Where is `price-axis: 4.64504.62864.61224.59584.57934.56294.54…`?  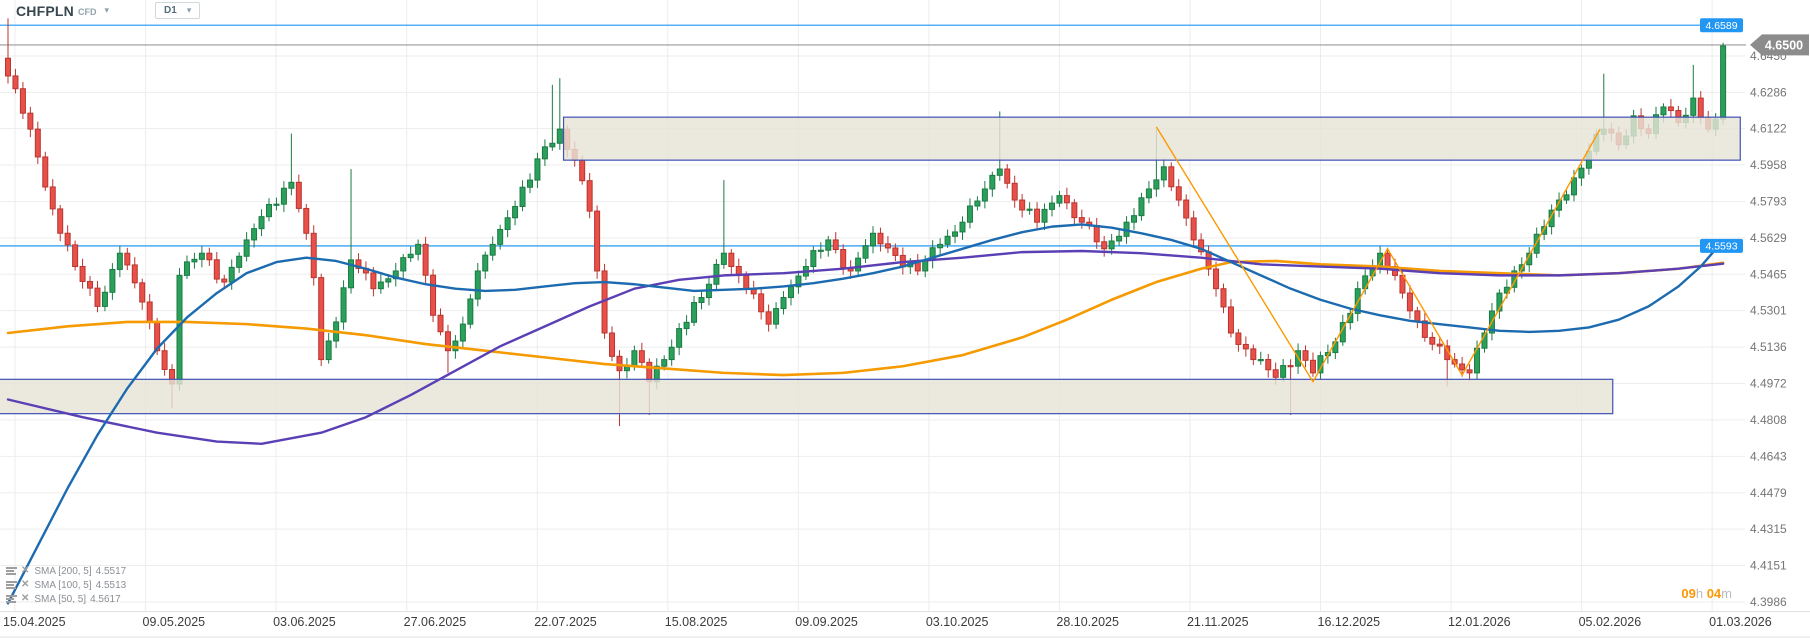 price-axis: 4.64504.62864.61224.59584.57934.56294.54… is located at coordinates (1778, 319).